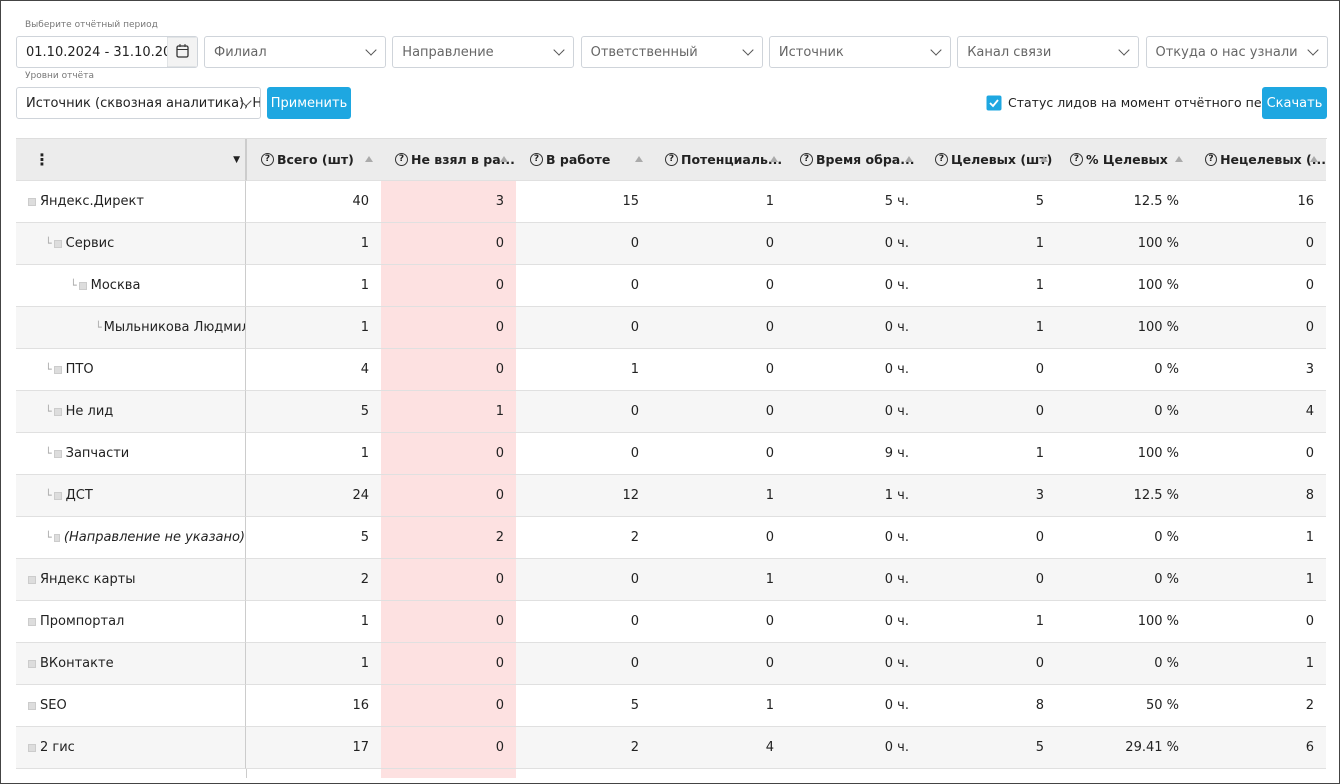 This screenshot has height=784, width=1340. What do you see at coordinates (236, 159) in the screenshot?
I see `dropdown-arrow: ▼` at bounding box center [236, 159].